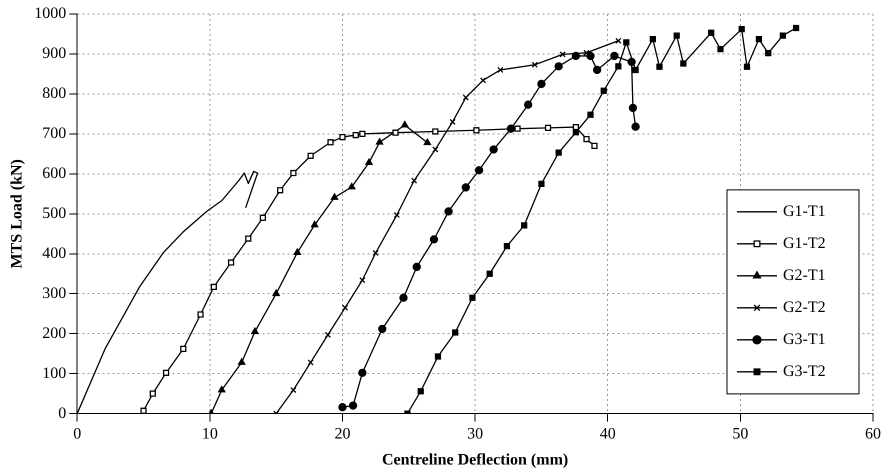  Describe the element at coordinates (77, 433) in the screenshot. I see `x-tick-label: 0` at that location.